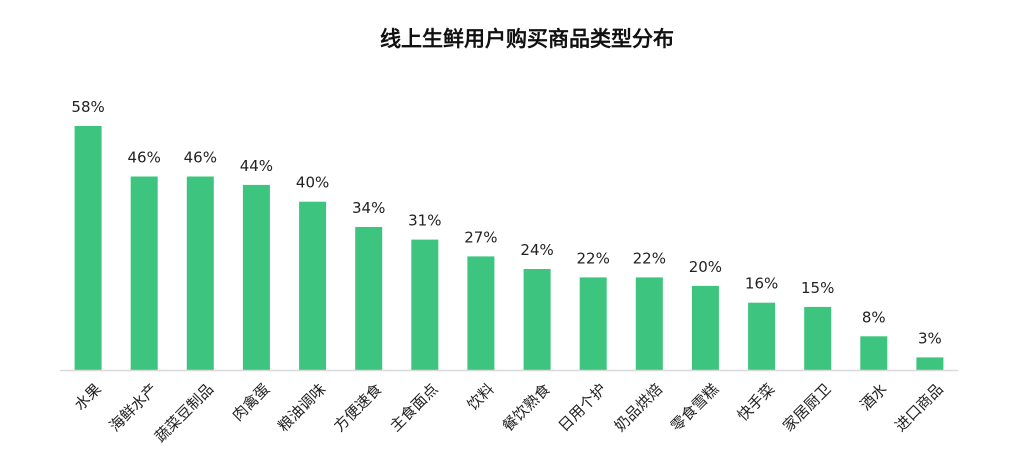 The height and width of the screenshot is (475, 1026). Describe the element at coordinates (918, 407) in the screenshot. I see `category-tick-label: 进口商品` at that location.